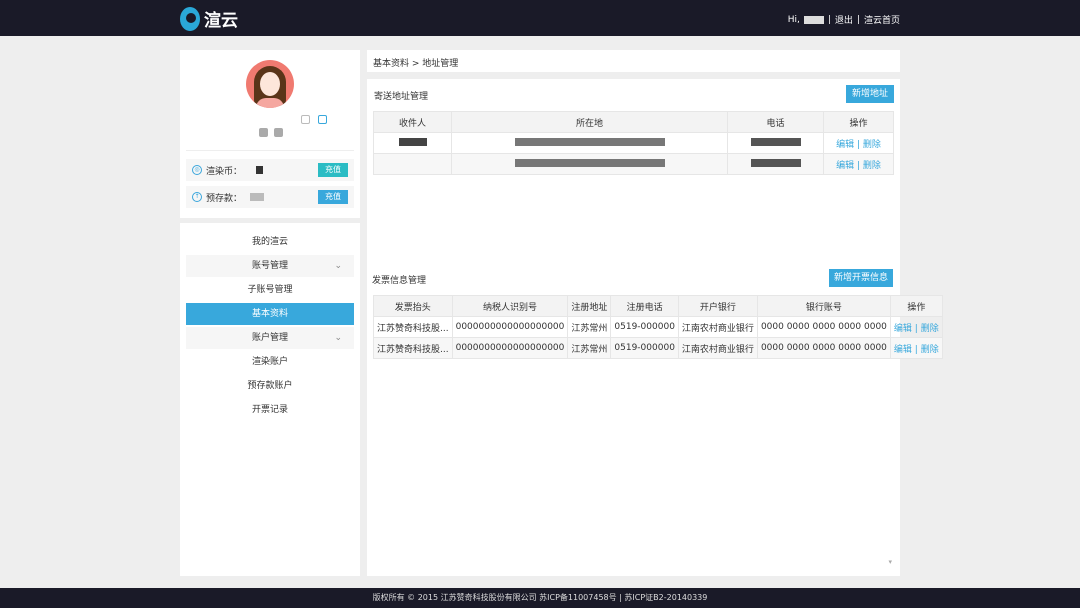 The height and width of the screenshot is (608, 1080). Describe the element at coordinates (260, 170) in the screenshot. I see `coin-value-redacted` at that location.